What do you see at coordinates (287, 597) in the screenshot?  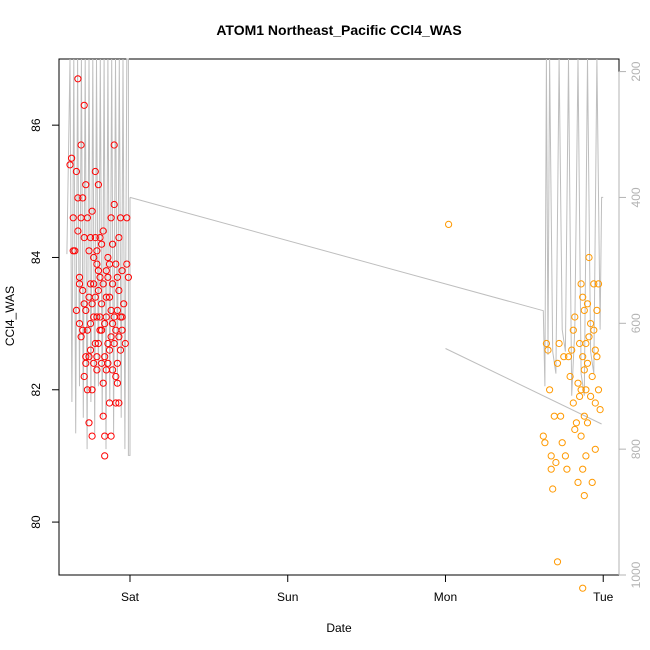 I see `x-tick-label-2: Sun` at bounding box center [287, 597].